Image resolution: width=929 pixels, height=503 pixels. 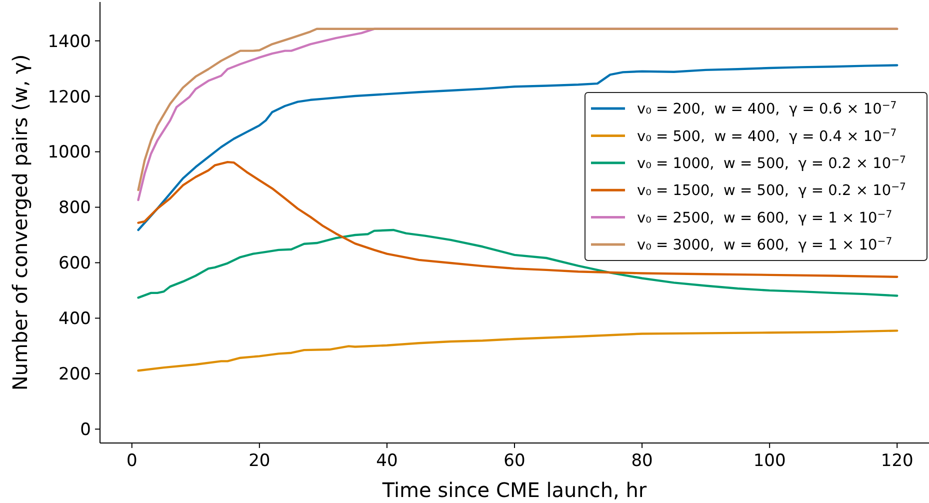 What do you see at coordinates (514, 490) in the screenshot?
I see `x-axis-title: Time since CME launch, hr` at bounding box center [514, 490].